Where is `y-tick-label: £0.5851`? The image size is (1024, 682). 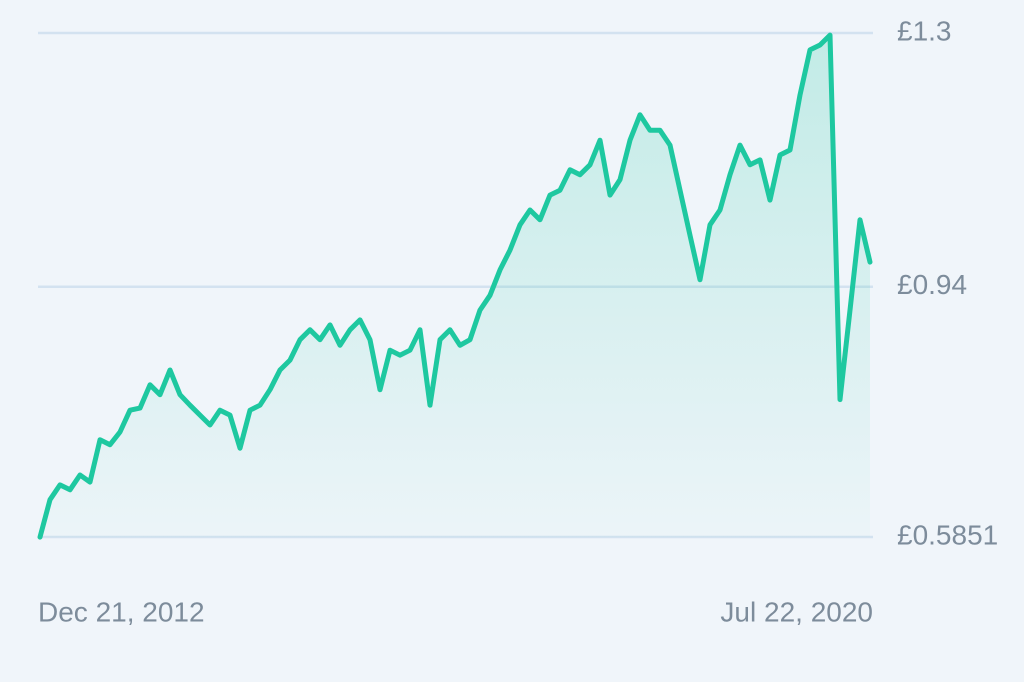
y-tick-label: £0.5851 is located at coordinates (947, 534).